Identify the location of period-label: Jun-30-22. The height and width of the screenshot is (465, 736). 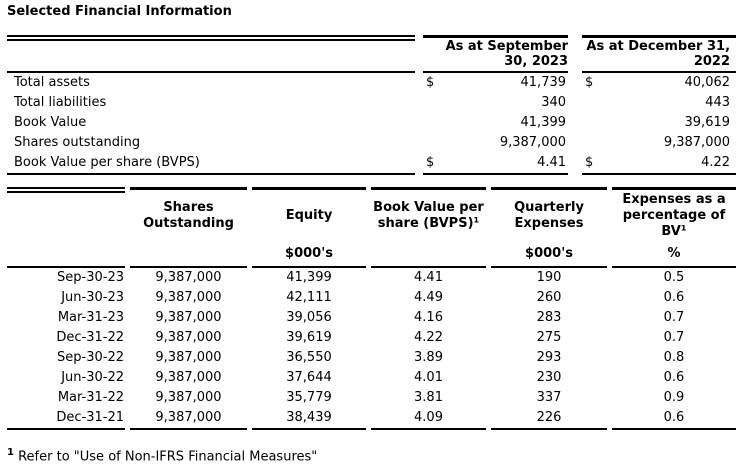
(92, 377).